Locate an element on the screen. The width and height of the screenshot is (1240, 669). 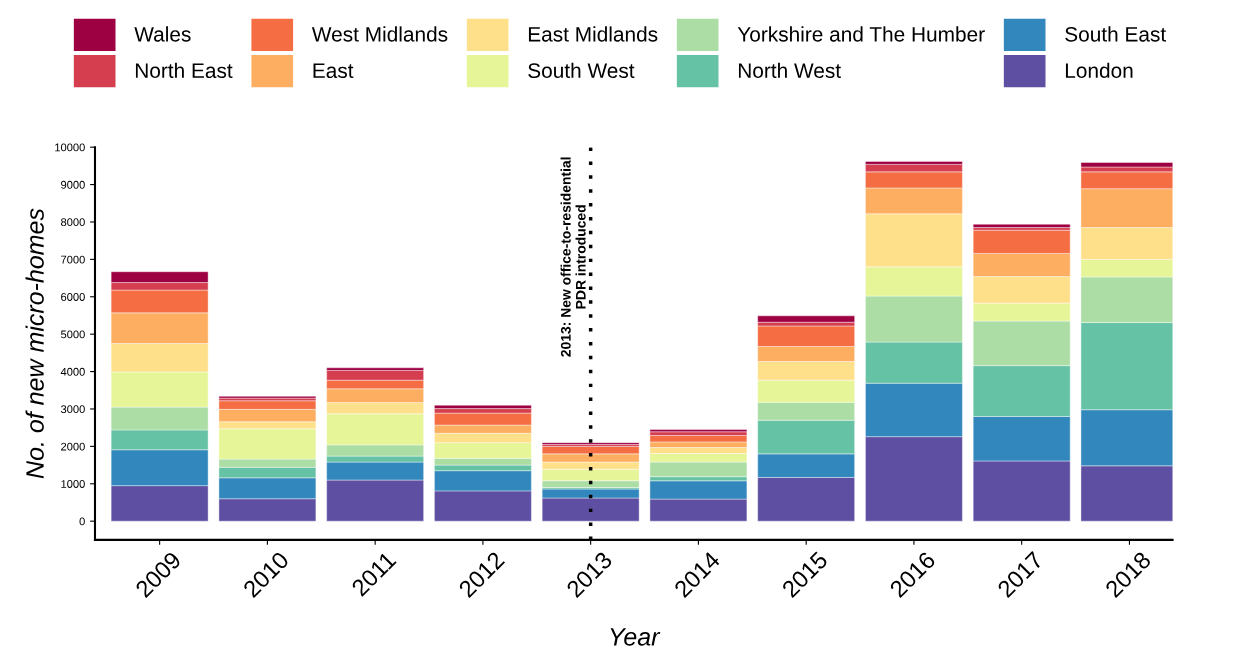
legend-label: North East is located at coordinates (184, 70).